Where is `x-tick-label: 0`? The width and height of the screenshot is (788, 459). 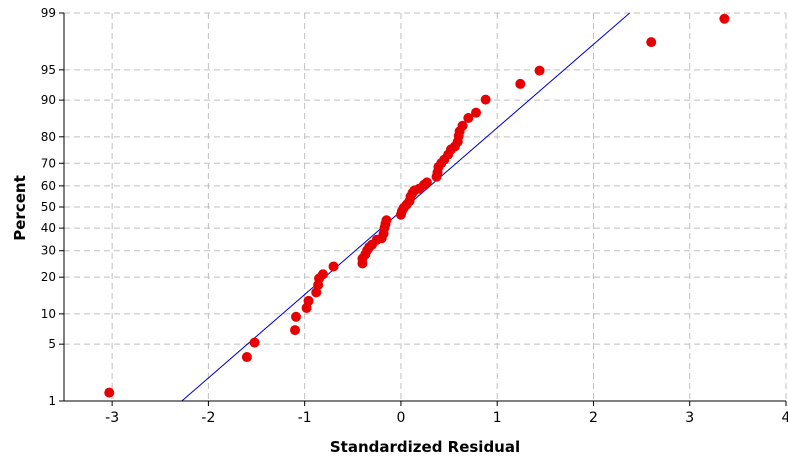 x-tick-label: 0 is located at coordinates (400, 418).